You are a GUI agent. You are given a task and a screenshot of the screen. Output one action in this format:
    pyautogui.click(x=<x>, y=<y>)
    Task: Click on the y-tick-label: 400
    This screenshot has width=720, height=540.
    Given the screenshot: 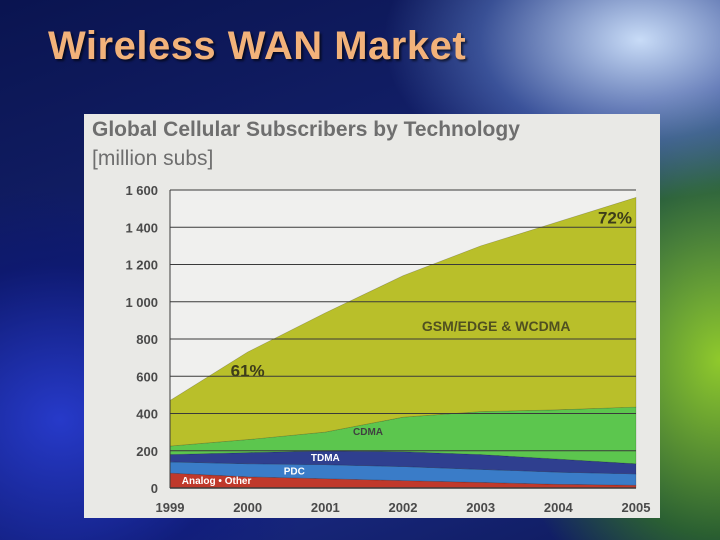 What is the action you would take?
    pyautogui.click(x=147, y=414)
    